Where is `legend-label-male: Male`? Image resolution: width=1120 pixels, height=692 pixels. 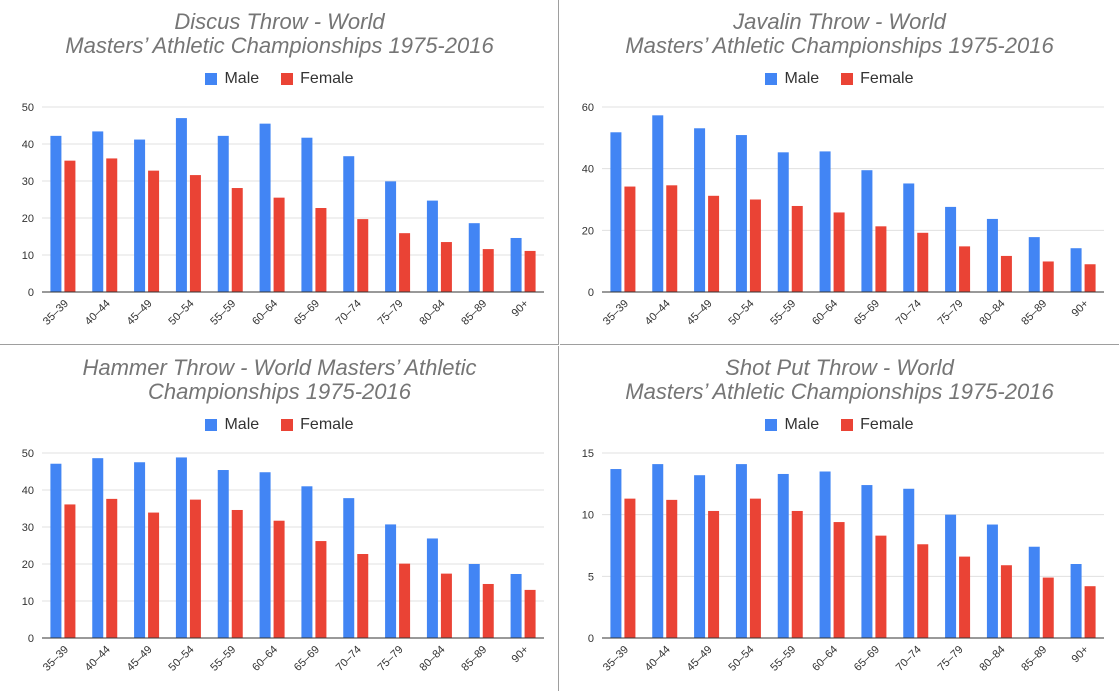
legend-label-male: Male is located at coordinates (802, 78).